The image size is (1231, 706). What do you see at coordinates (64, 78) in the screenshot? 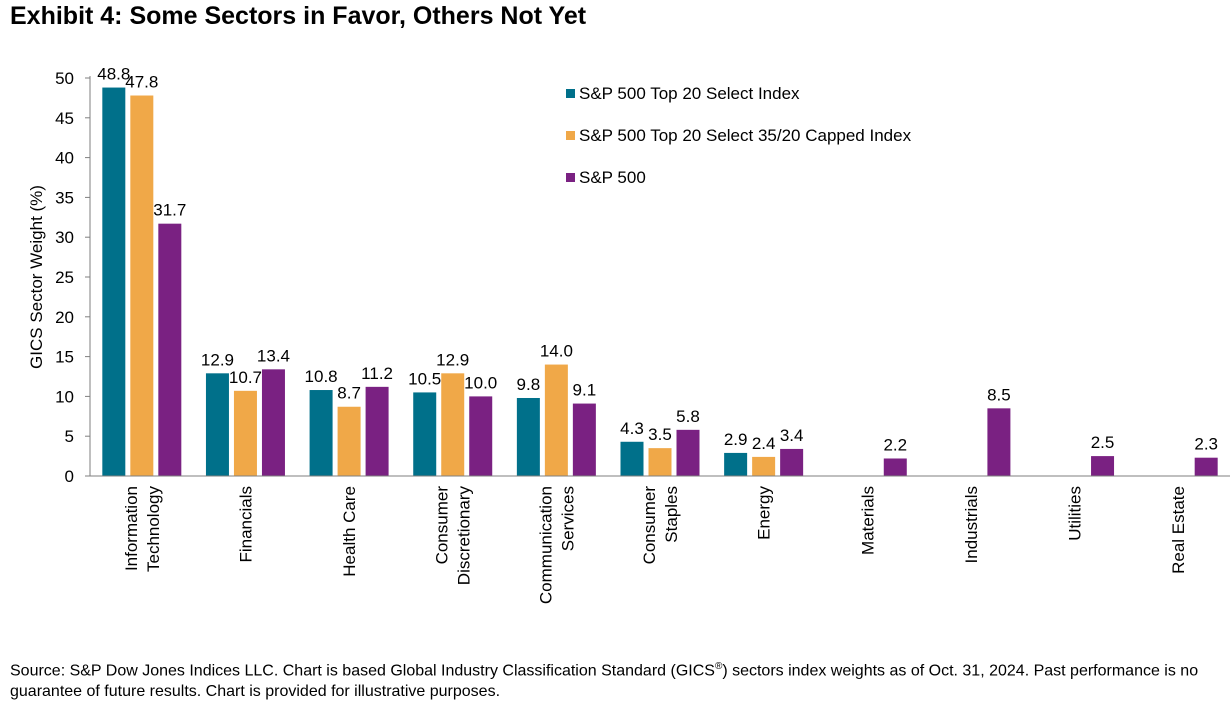
I see `y-tick-label: 50` at bounding box center [64, 78].